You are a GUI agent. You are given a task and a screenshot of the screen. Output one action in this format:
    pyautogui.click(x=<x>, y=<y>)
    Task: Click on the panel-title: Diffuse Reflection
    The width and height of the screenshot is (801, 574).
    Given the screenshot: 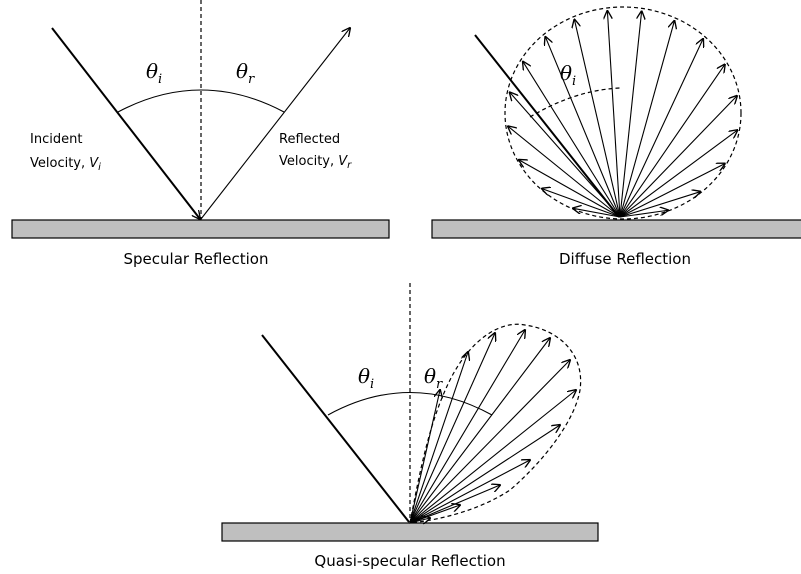 What is the action you would take?
    pyautogui.click(x=625, y=259)
    